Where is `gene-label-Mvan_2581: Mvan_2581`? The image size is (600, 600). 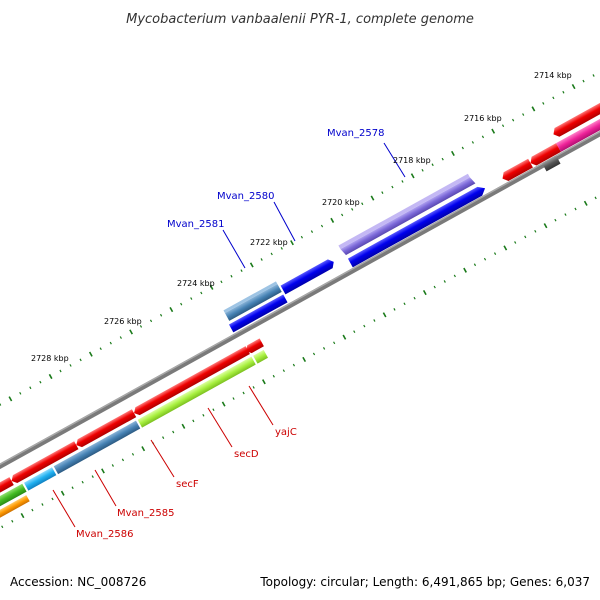
gene-label-Mvan_2581: Mvan_2581 is located at coordinates (195, 224).